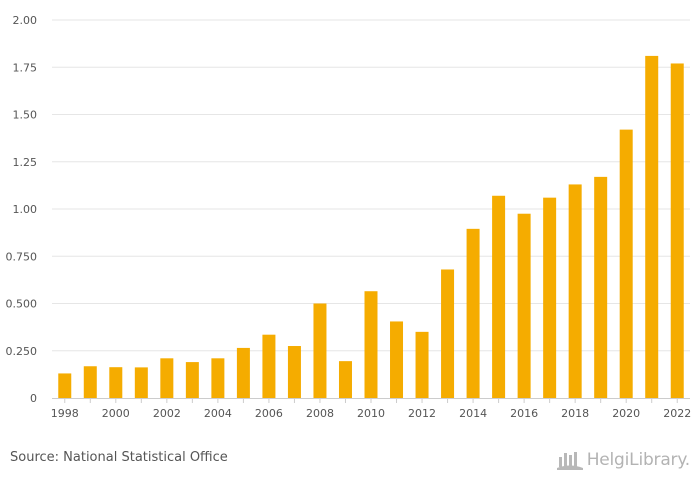 This screenshot has width=700, height=483. Describe the element at coordinates (569, 461) in the screenshot. I see `library-building-icon` at that location.